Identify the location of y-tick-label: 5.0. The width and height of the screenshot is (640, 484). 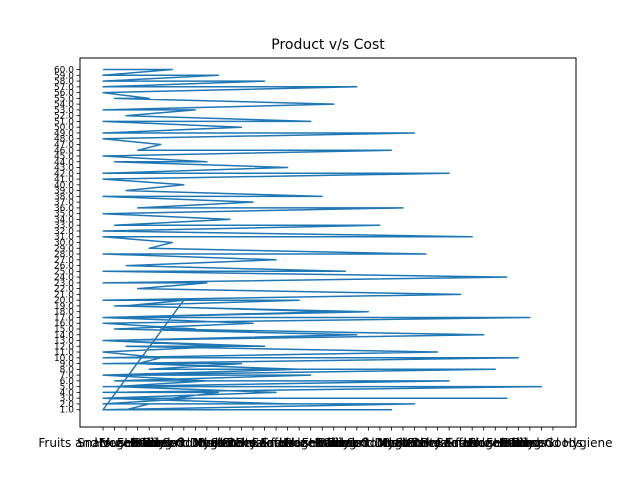
(67, 388).